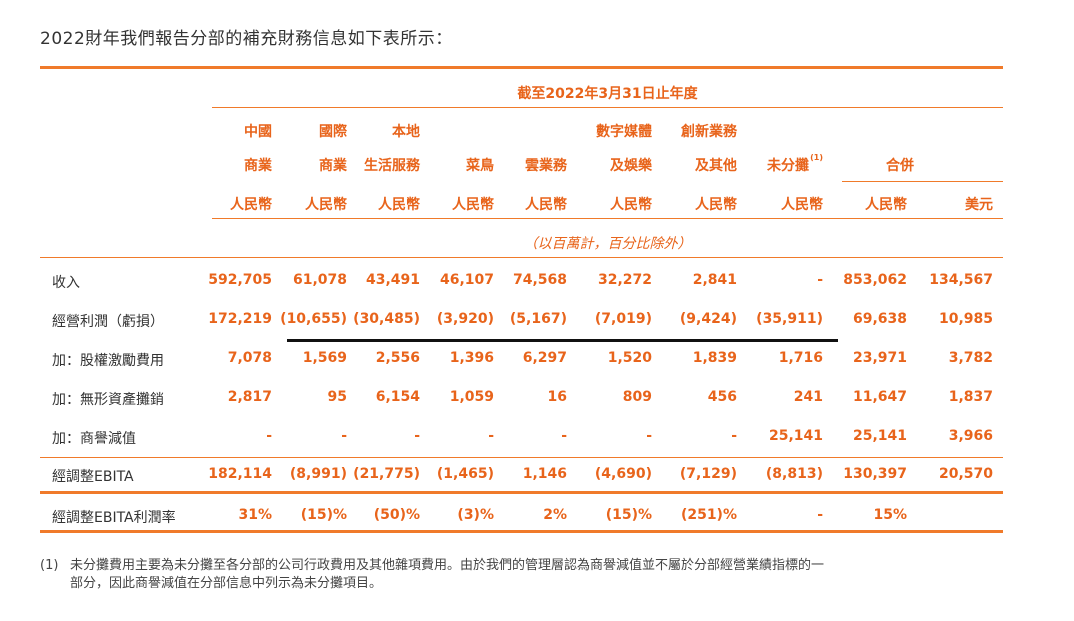 This screenshot has width=1074, height=621. What do you see at coordinates (226, 583) in the screenshot?
I see `footnote-line-2: 部分，因此商譽減值在分部信息中列示為未分攤項目。` at bounding box center [226, 583].